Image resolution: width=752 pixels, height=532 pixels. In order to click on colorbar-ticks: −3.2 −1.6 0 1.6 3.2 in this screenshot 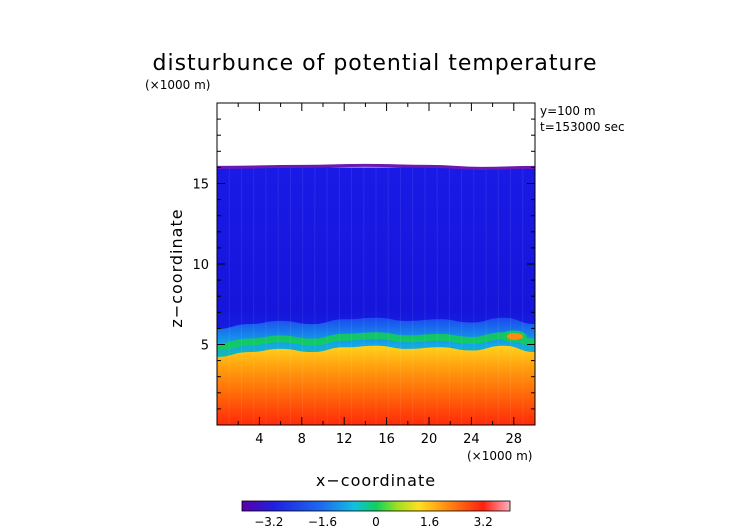, I will do `click(373, 522)`.